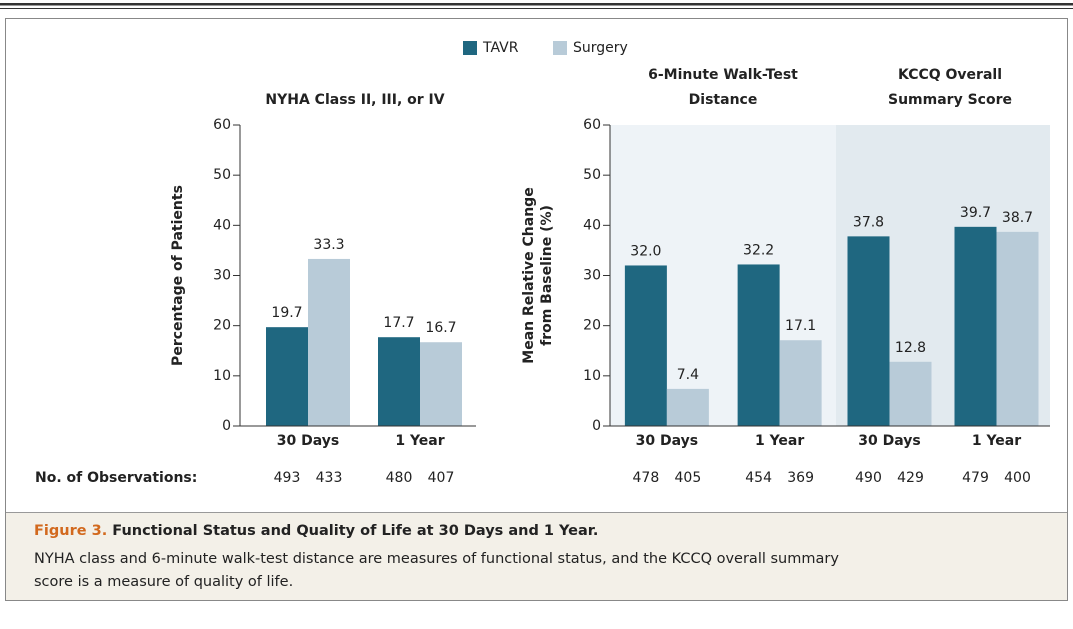 The image size is (1073, 629). I want to click on value-label: 32.2, so click(758, 250).